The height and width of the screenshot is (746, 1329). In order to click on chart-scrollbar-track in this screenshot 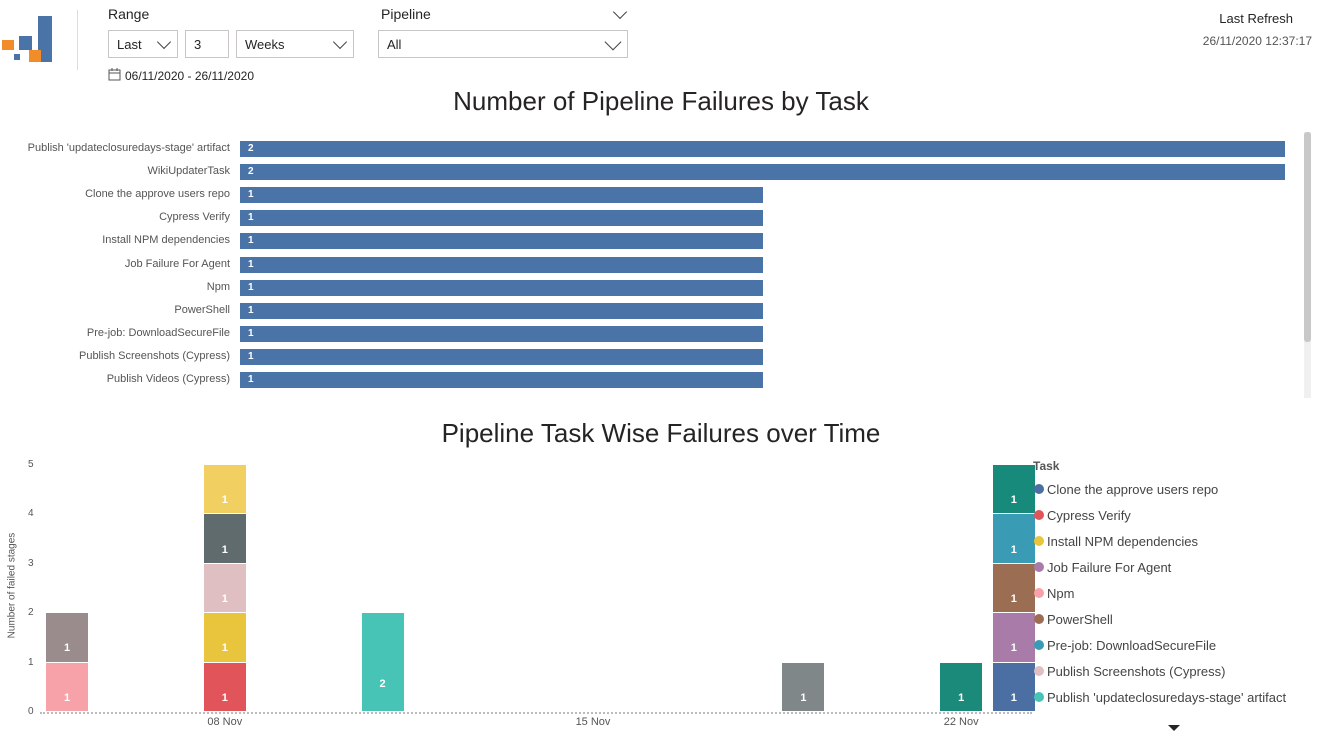, I will do `click(1307, 265)`.